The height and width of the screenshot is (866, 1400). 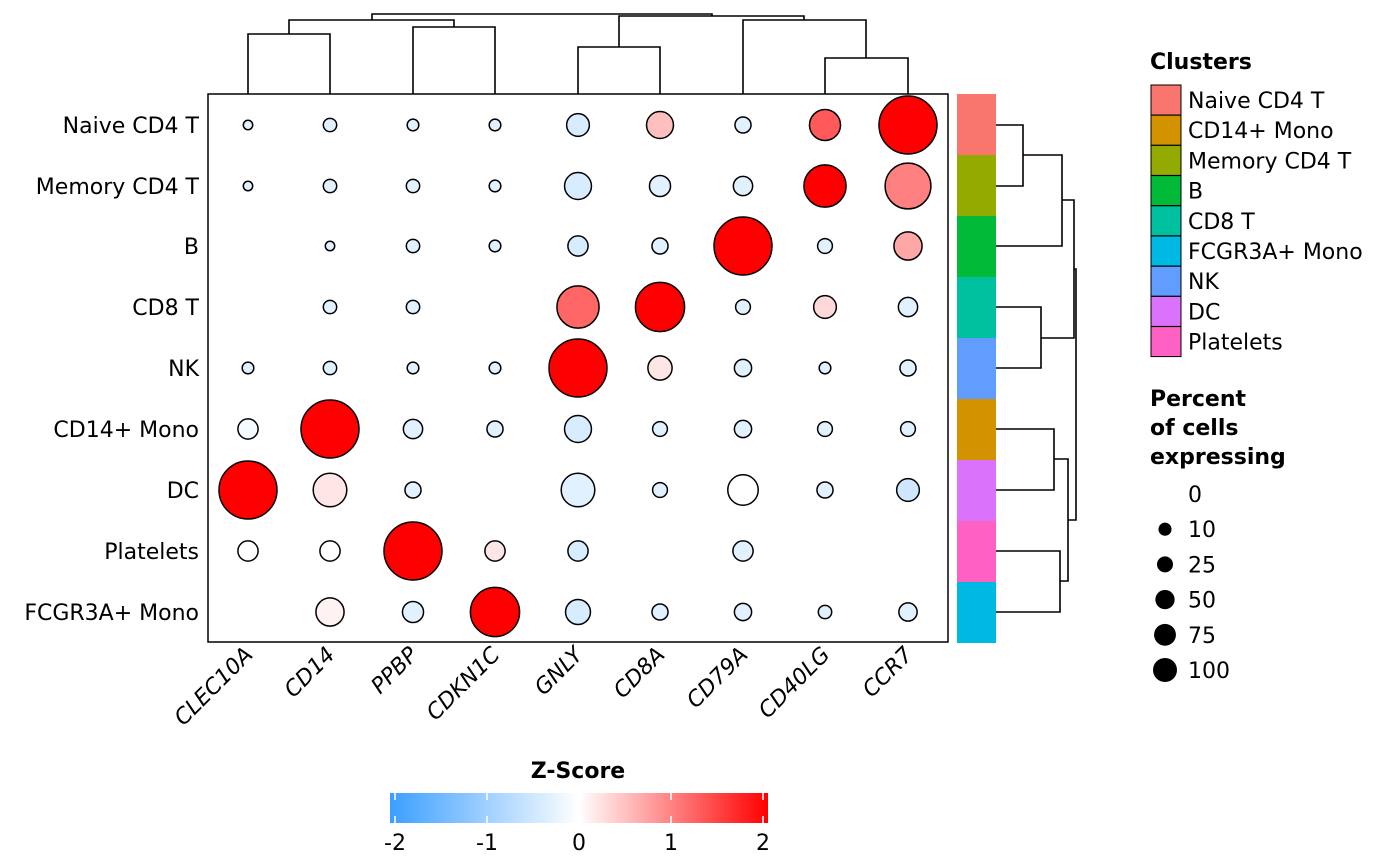 What do you see at coordinates (413, 551) in the screenshot?
I see `dot-platelets-ppbp` at bounding box center [413, 551].